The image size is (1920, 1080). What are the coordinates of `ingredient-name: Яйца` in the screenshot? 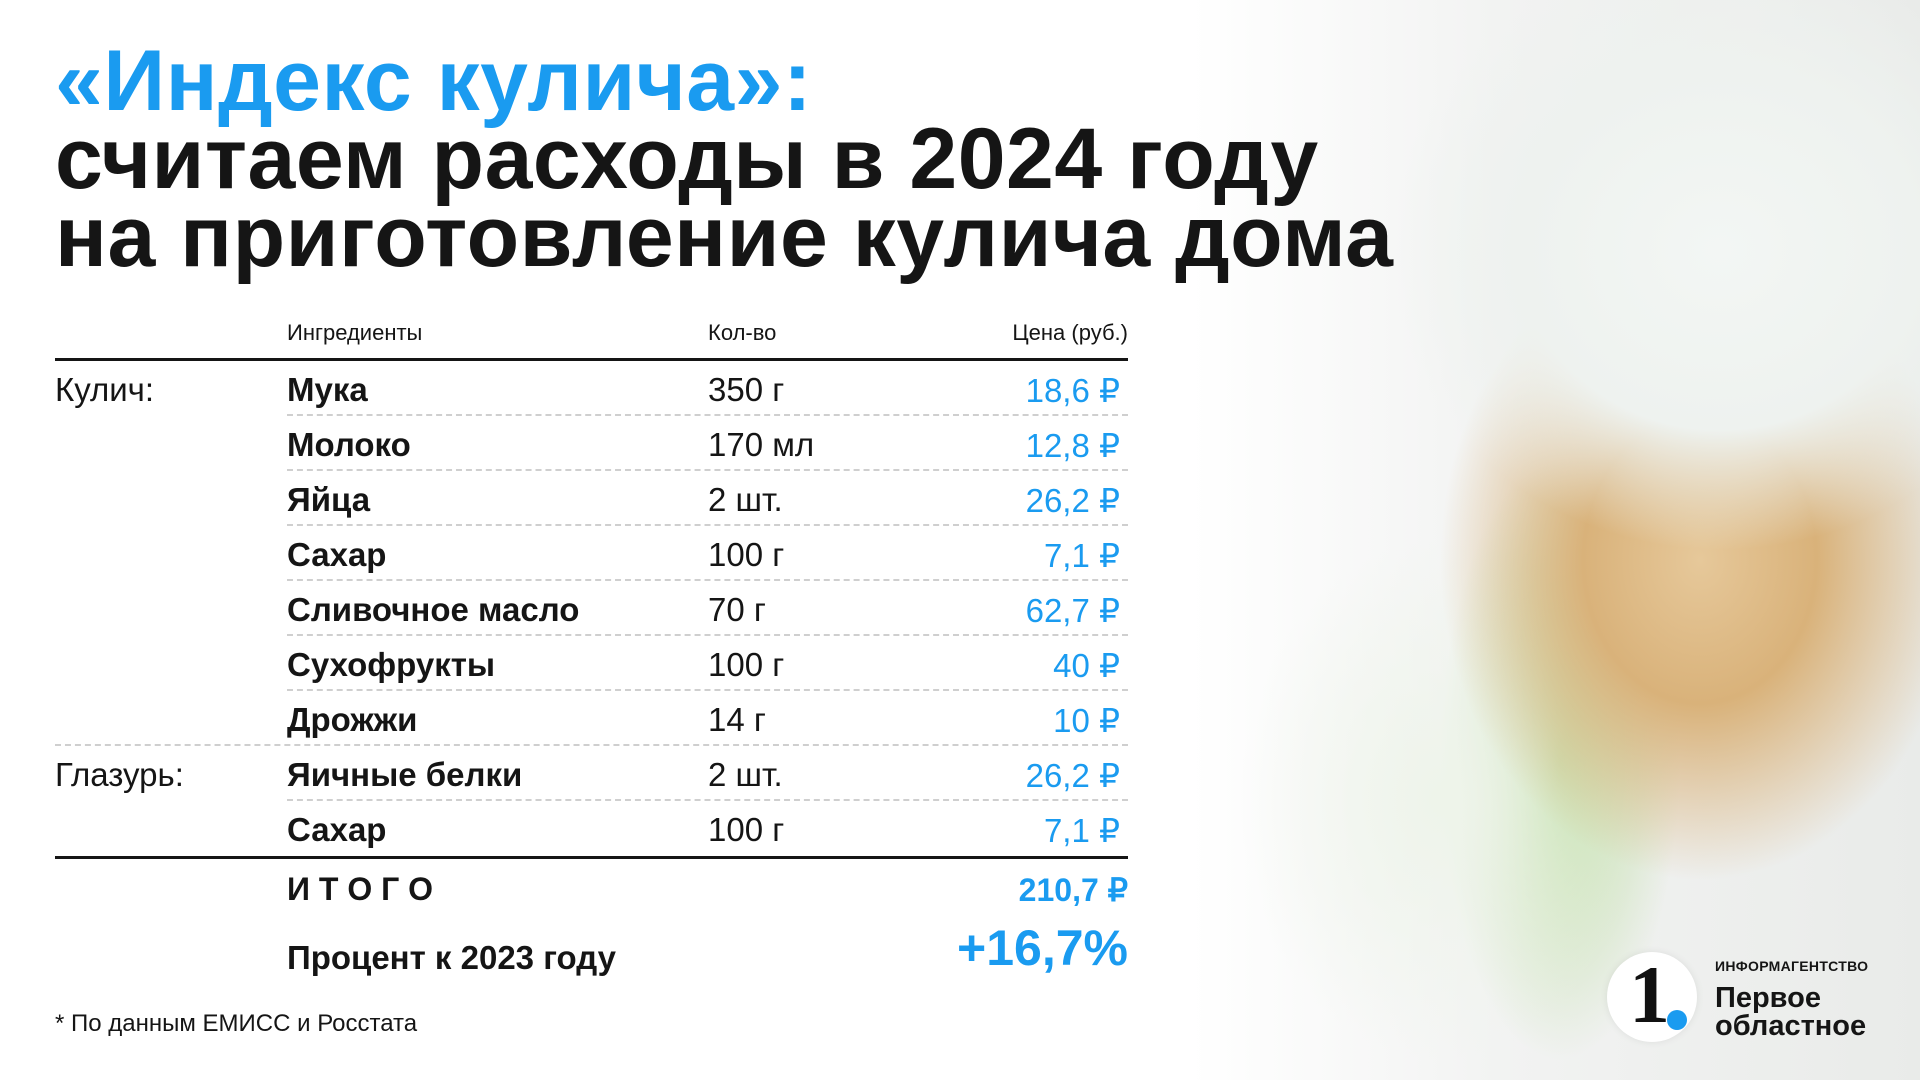 It's located at (329, 499).